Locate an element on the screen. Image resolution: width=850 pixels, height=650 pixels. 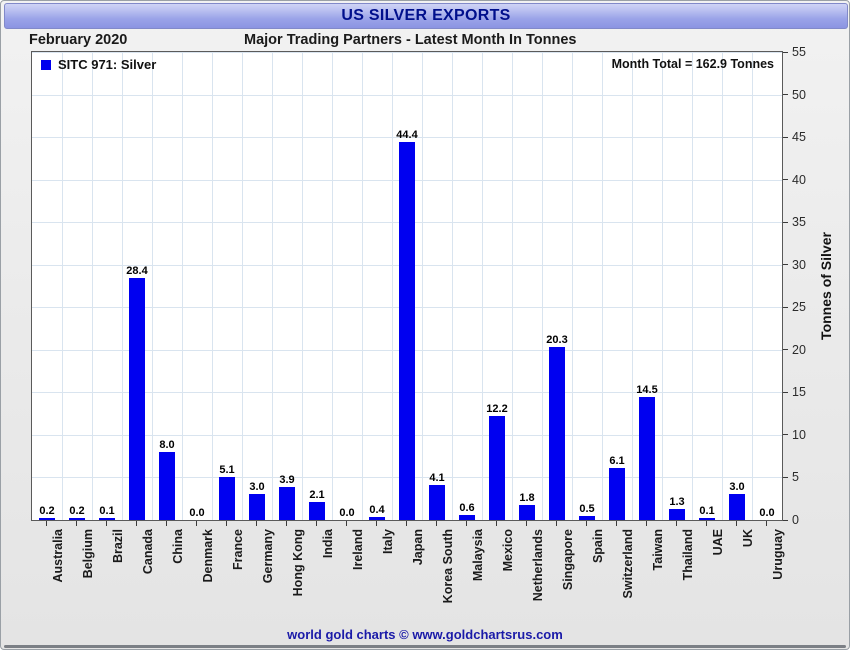
y-tick-label: 15 is located at coordinates (799, 392).